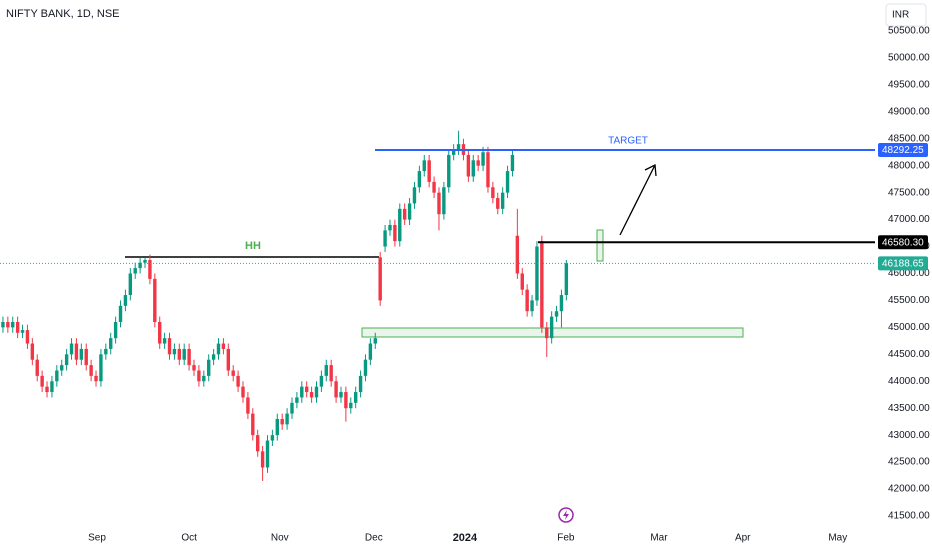  What do you see at coordinates (909, 219) in the screenshot?
I see `y-tick-label: 47000.00` at bounding box center [909, 219].